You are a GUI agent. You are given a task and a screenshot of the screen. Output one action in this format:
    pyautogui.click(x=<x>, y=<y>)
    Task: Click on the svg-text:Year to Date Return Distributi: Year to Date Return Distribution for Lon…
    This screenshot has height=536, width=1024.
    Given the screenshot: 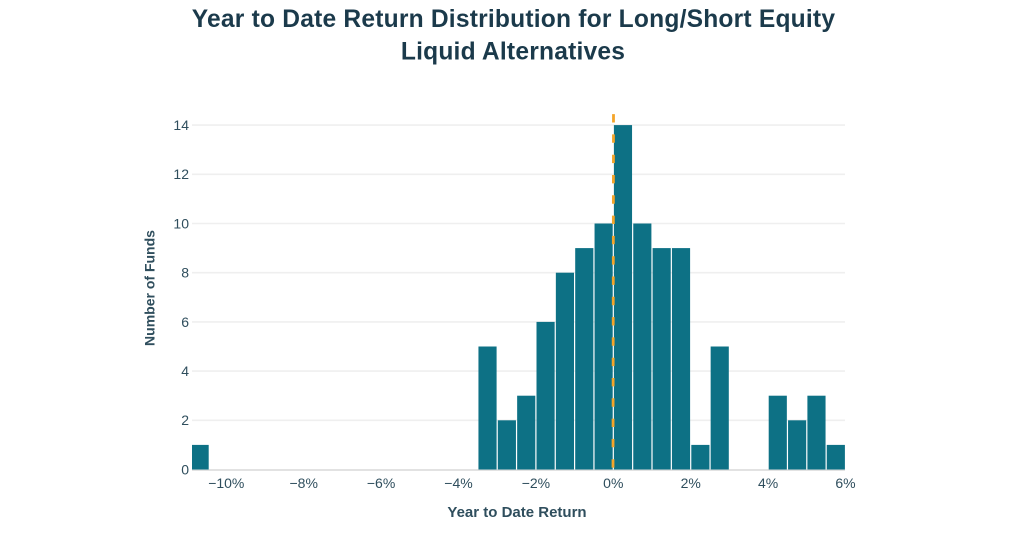 What is the action you would take?
    pyautogui.click(x=514, y=19)
    